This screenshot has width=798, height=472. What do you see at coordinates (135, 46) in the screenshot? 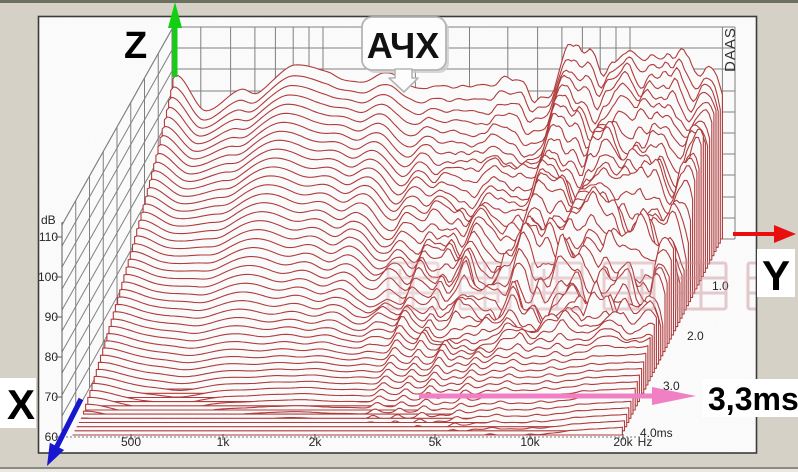
I see `svg-text: Z` at bounding box center [135, 46].